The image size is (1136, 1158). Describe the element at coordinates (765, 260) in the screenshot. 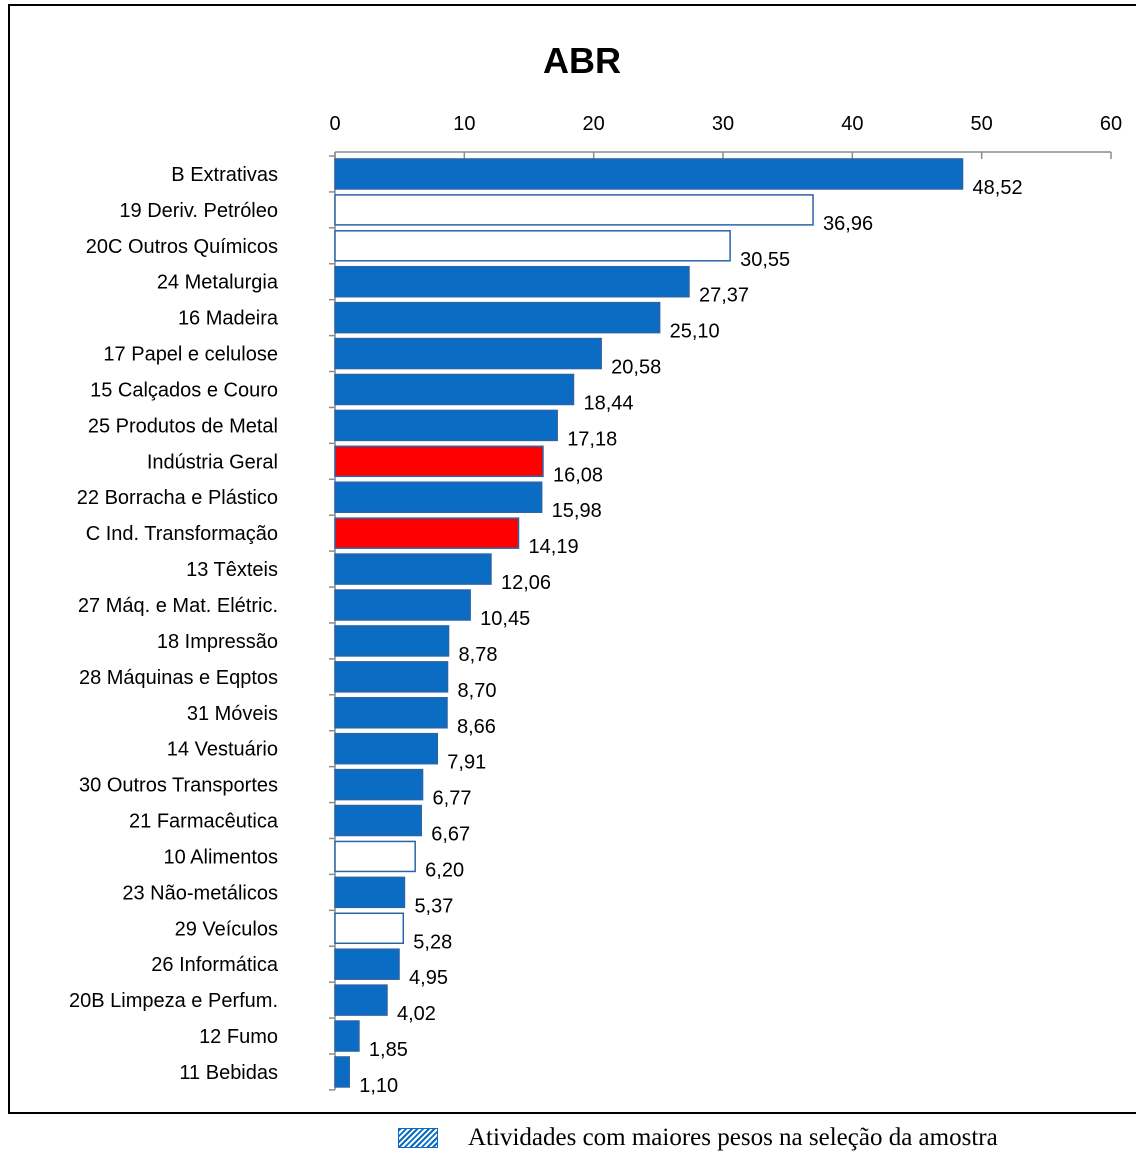

I see `value-label: 30,55` at that location.